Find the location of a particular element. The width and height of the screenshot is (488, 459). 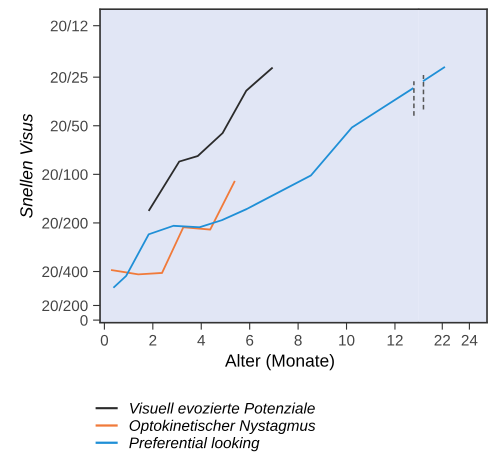

x-tick-label: 24 is located at coordinates (470, 340).